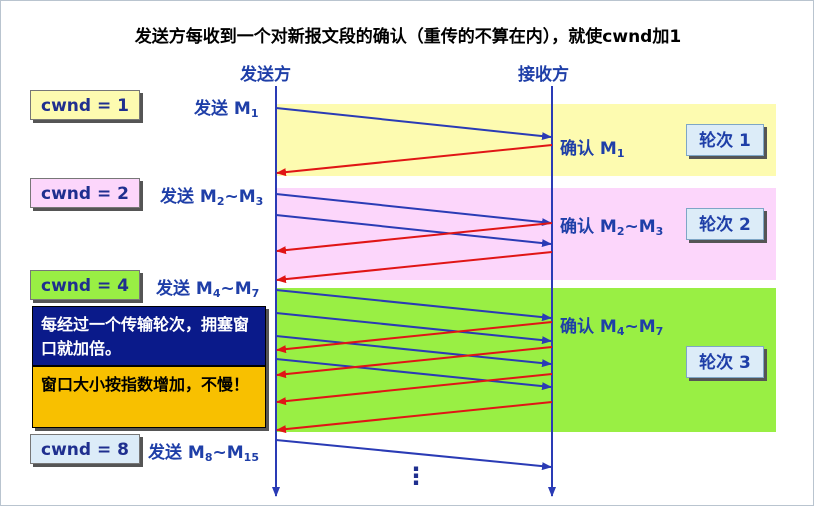  Describe the element at coordinates (265, 75) in the screenshot. I see `sender-label: 发送方` at that location.